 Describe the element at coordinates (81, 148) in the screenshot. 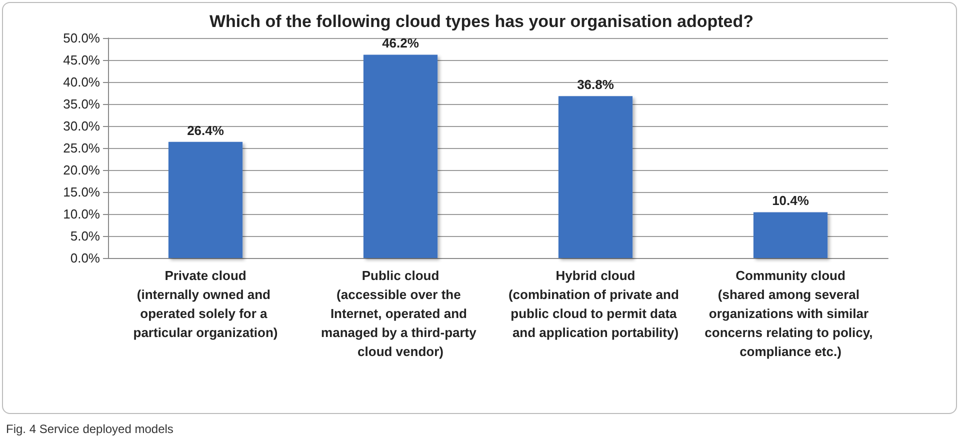

I see `y-tick-label: 25.0%` at that location.